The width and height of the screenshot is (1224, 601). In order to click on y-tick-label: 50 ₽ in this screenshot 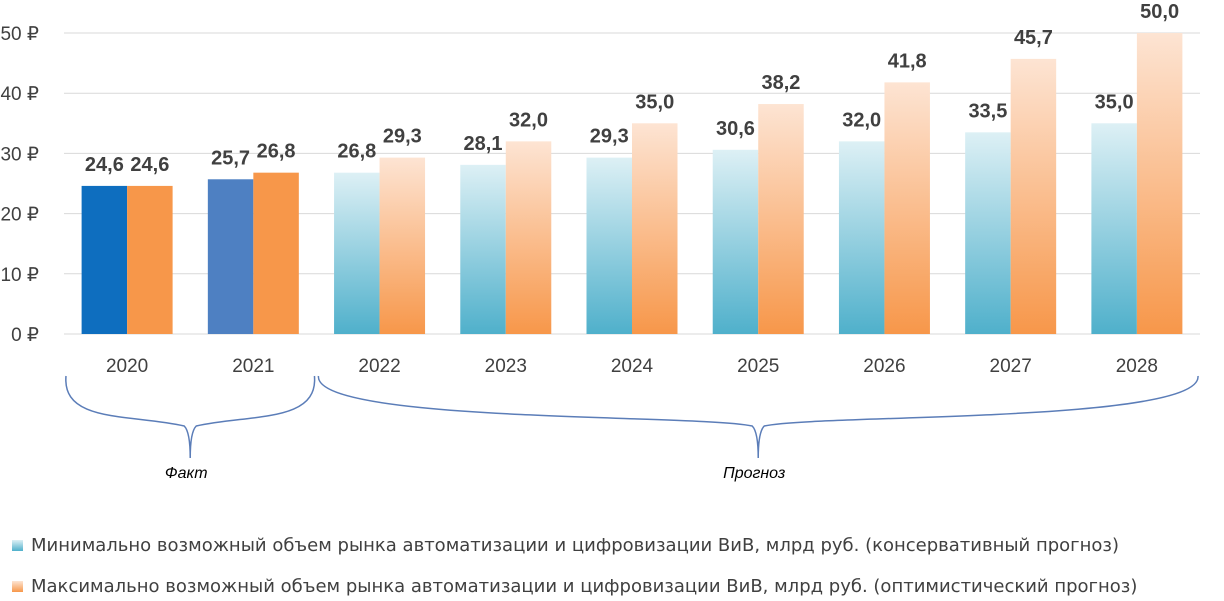, I will do `click(19, 34)`.